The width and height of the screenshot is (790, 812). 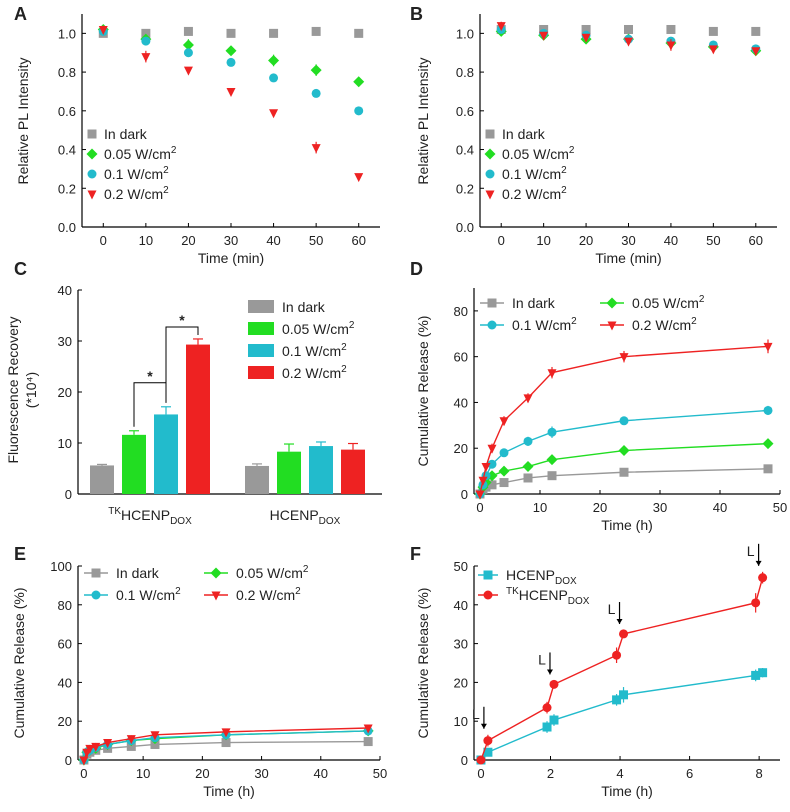 What do you see at coordinates (660, 507) in the screenshot?
I see `panel-d-xtick-label: 30` at bounding box center [660, 507].